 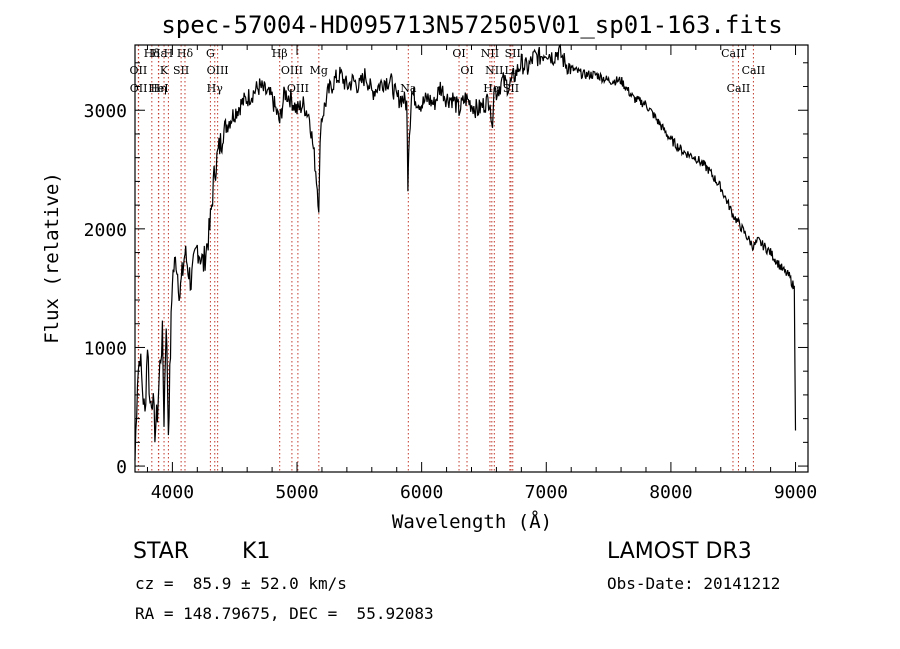 What do you see at coordinates (472, 521) in the screenshot?
I see `x-axis-label: Wavelength (Å)` at bounding box center [472, 521].